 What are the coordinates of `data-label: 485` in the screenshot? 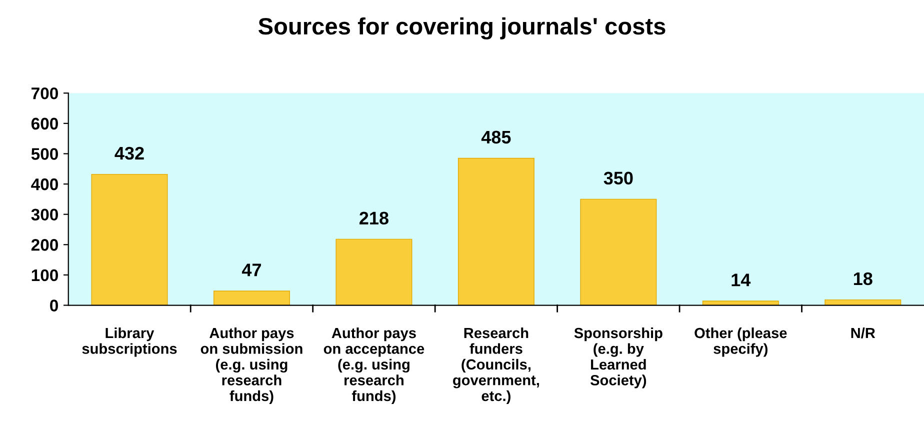 It's located at (496, 137).